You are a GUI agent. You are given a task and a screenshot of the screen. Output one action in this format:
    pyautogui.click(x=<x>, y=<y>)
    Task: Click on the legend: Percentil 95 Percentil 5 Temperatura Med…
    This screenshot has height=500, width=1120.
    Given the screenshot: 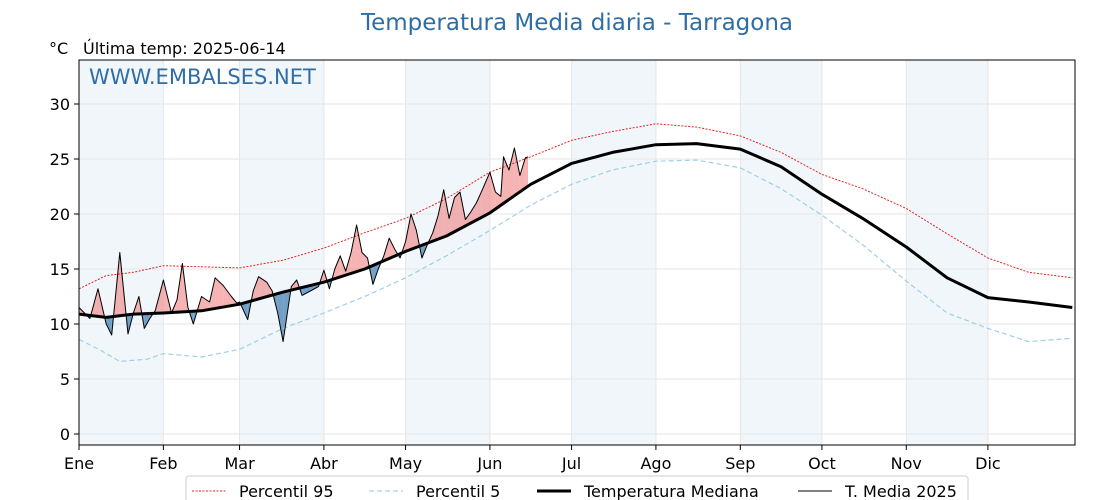 What is the action you would take?
    pyautogui.click(x=577, y=487)
    